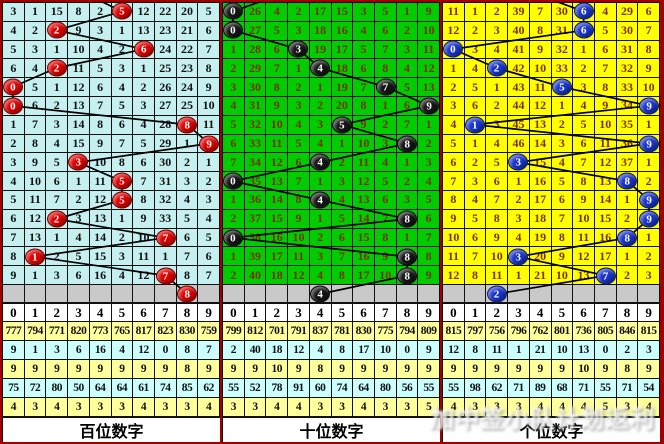 This screenshot has width=664, height=444. I want to click on drawn-ball: 8, so click(187, 125).